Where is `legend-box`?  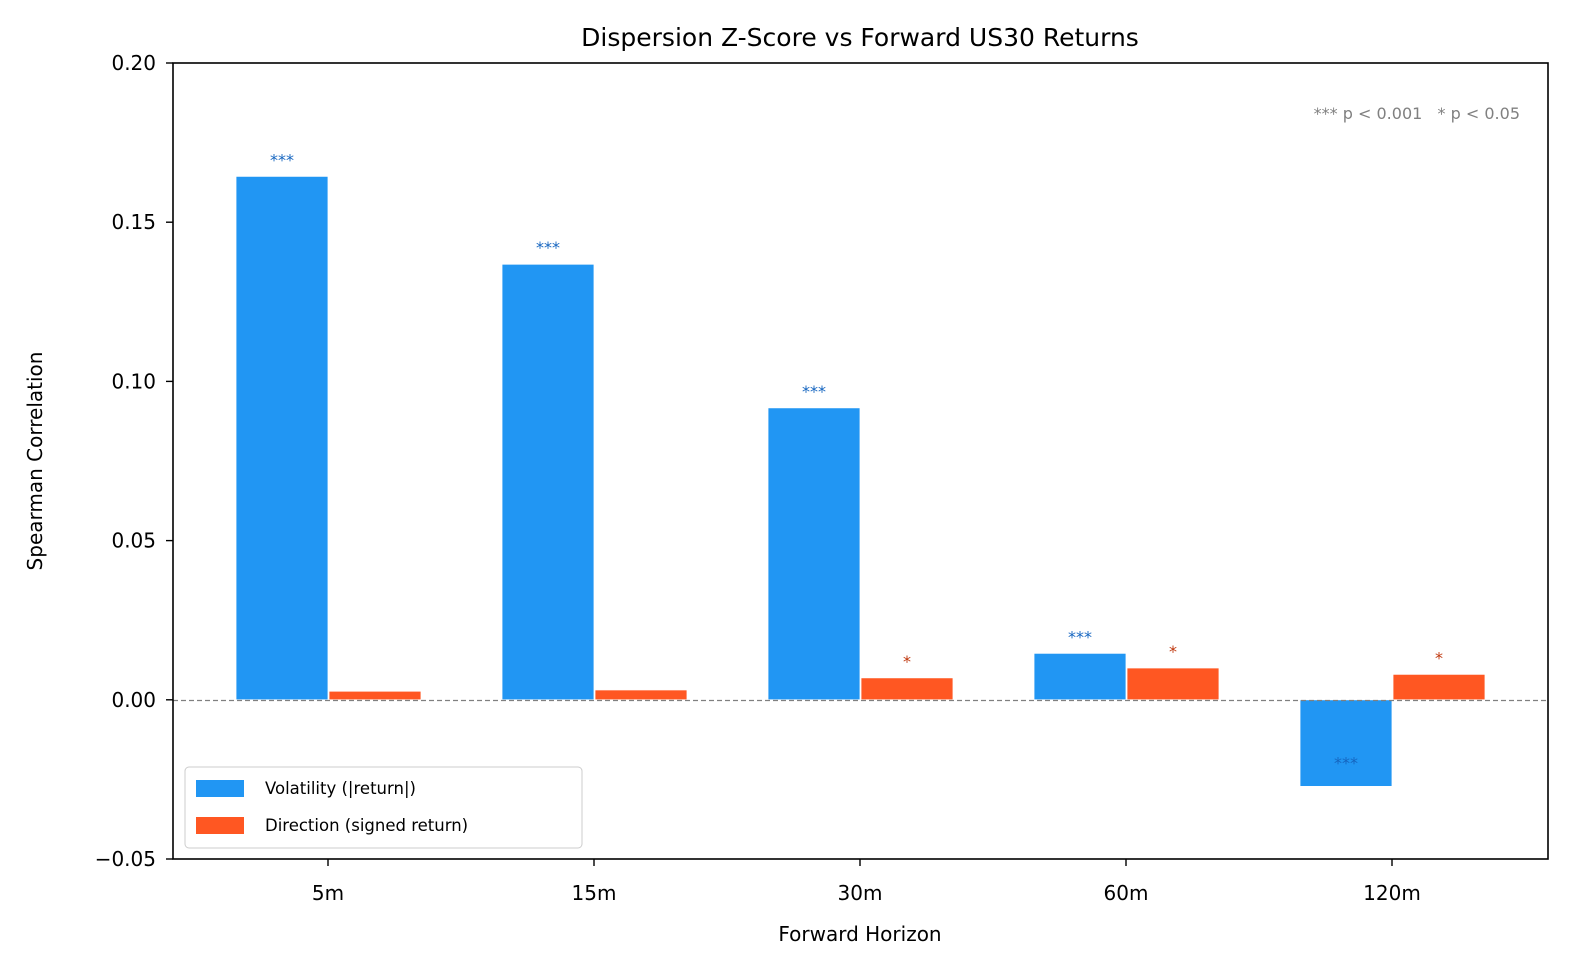
legend-box is located at coordinates (383, 807).